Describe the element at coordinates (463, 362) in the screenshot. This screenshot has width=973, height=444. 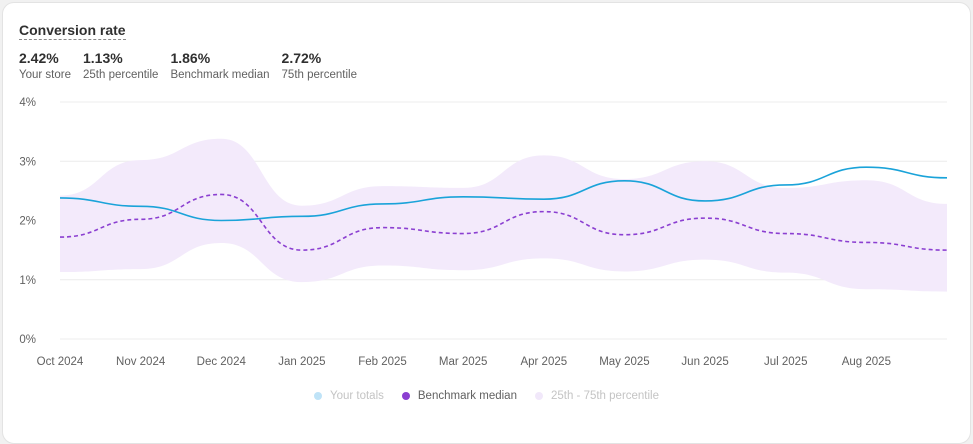
I see `x-tick-label: Mar 2025` at that location.